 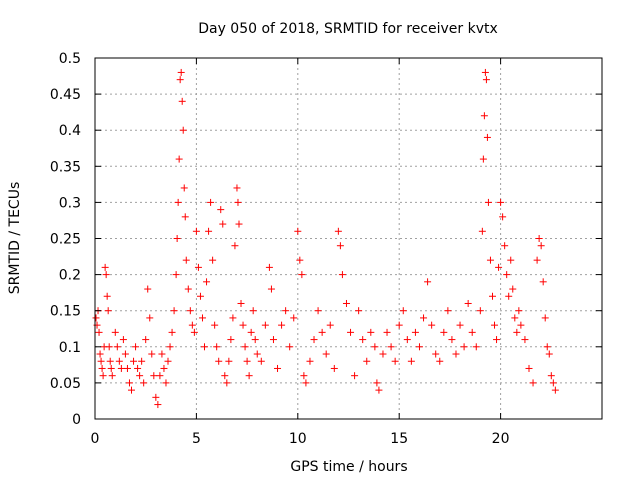 What do you see at coordinates (76, 420) in the screenshot?
I see `y-tick-label: 0` at bounding box center [76, 420].